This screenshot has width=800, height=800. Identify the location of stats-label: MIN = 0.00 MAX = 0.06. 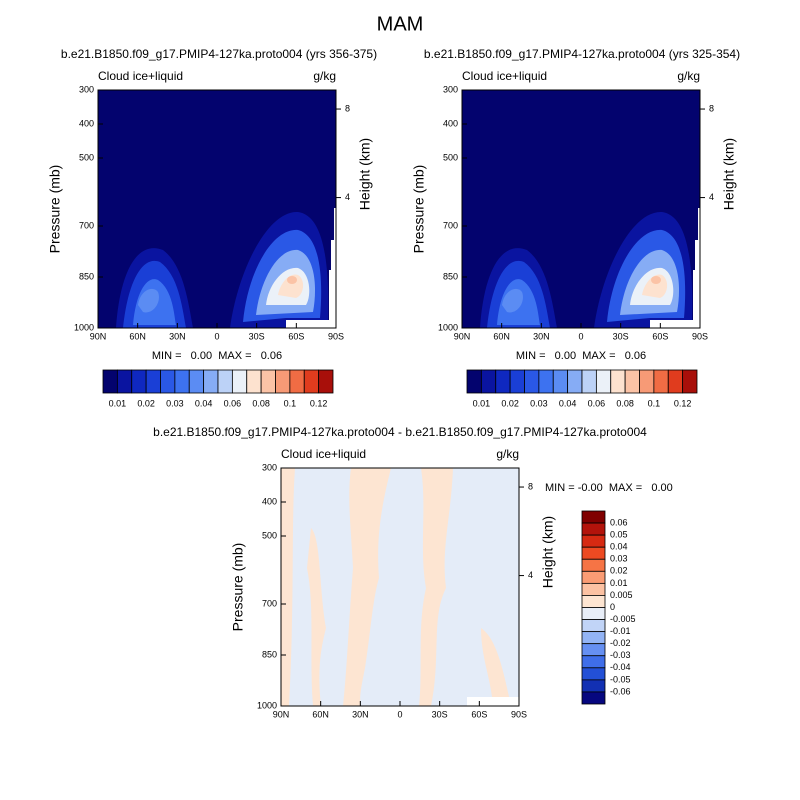
(217, 356).